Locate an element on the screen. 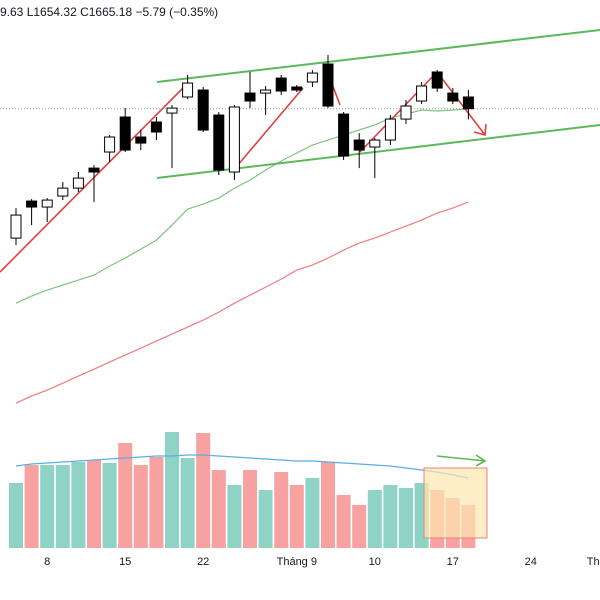 This screenshot has height=600, width=600. x-tick-label: 8 is located at coordinates (47, 562).